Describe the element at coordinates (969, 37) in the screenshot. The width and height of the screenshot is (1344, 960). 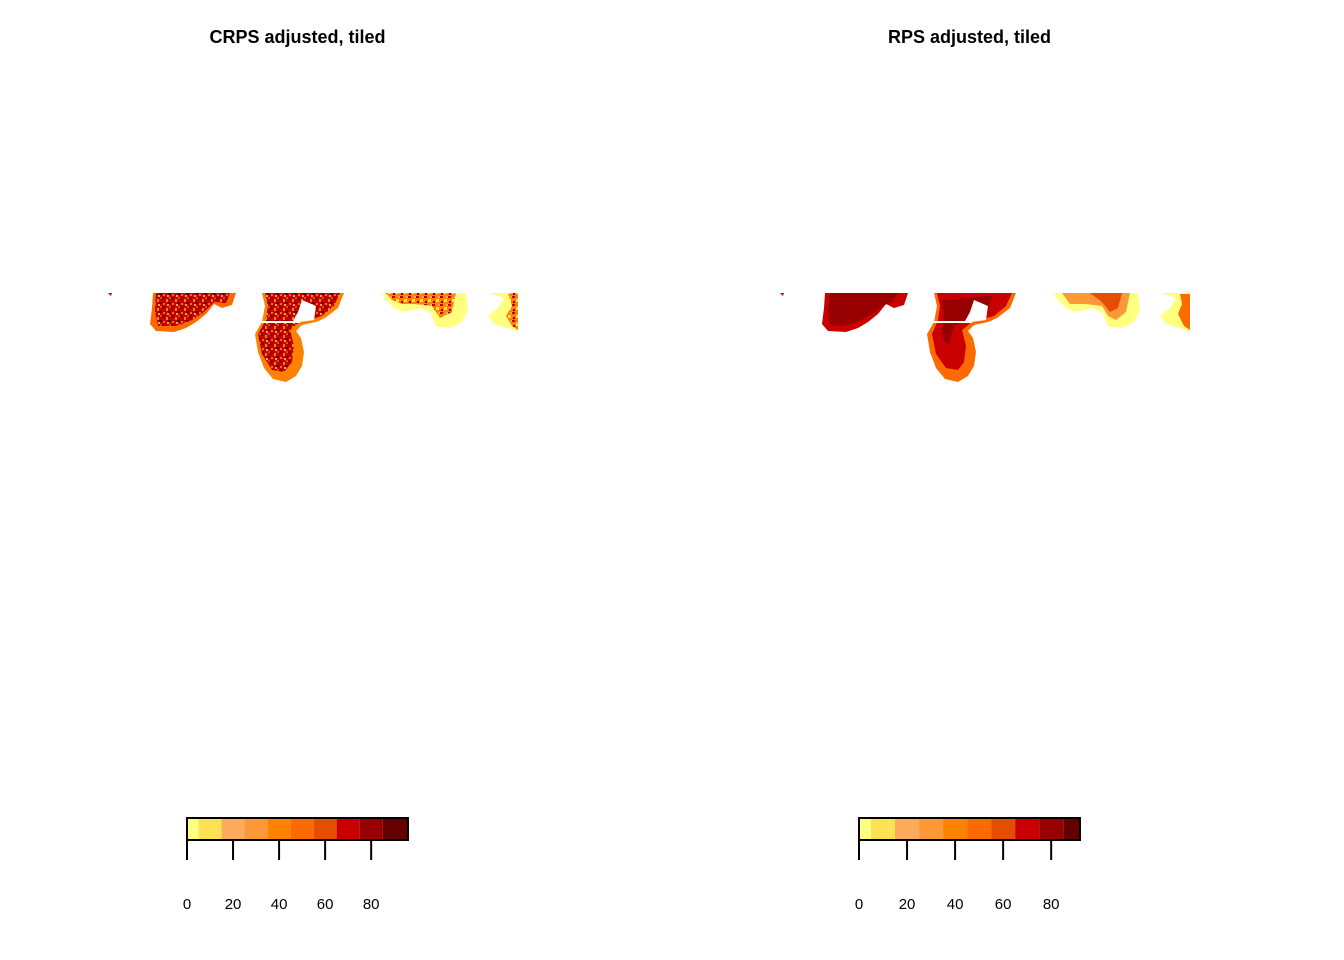
I see `panel-title: RPS adjusted, tiled` at that location.